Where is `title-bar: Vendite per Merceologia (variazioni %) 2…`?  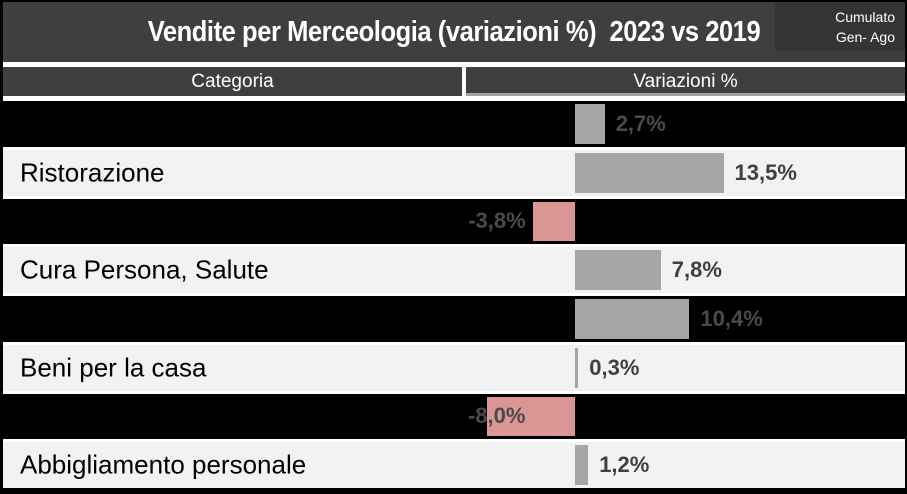
title-bar: Vendite per Merceologia (variazioni %) 2… is located at coordinates (454, 32).